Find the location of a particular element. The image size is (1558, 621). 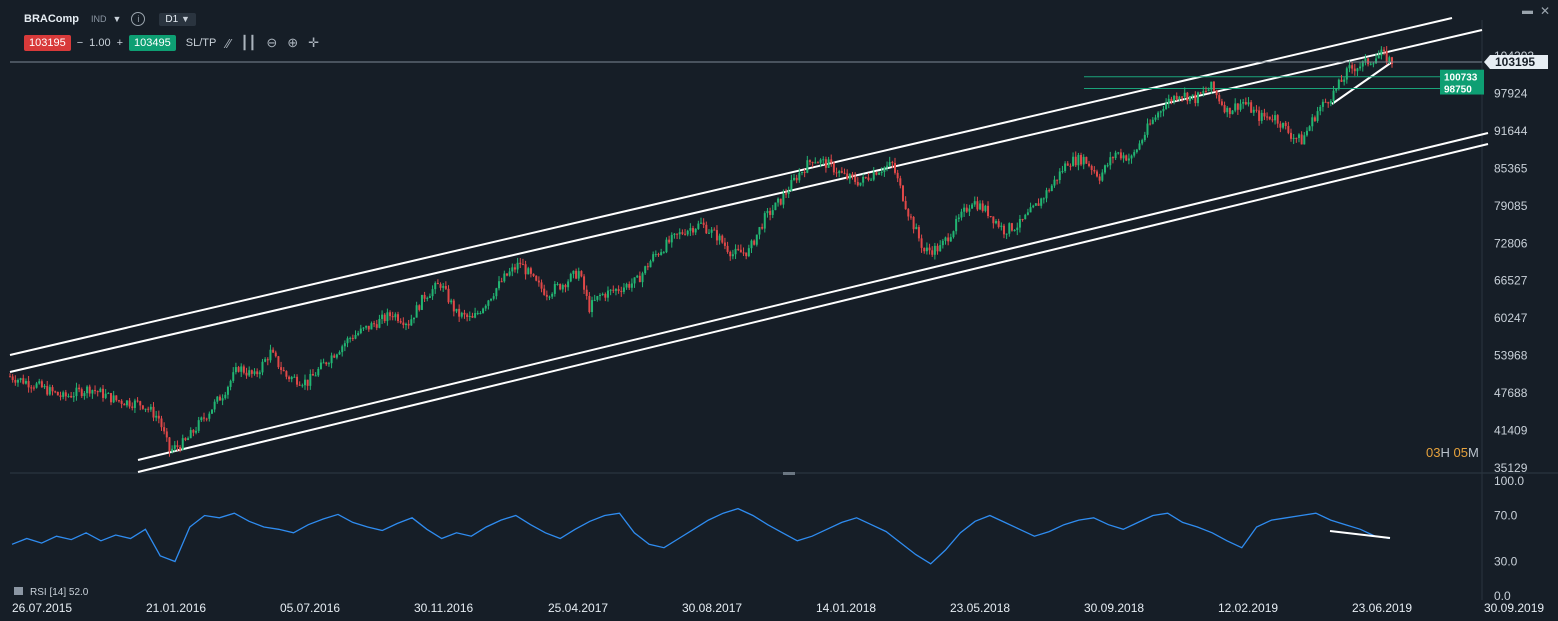

quantity-value: 1.00 is located at coordinates (100, 43).